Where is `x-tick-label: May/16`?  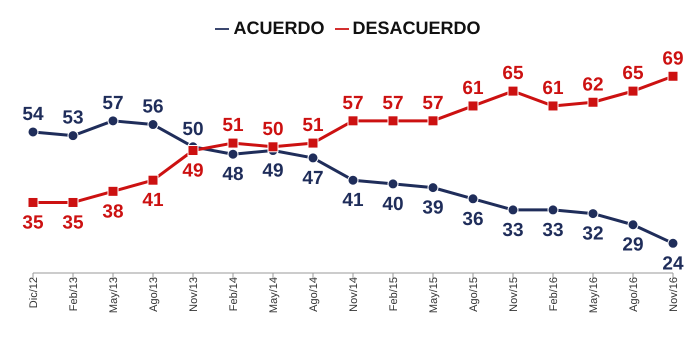
x-tick-label: May/16 is located at coordinates (594, 295).